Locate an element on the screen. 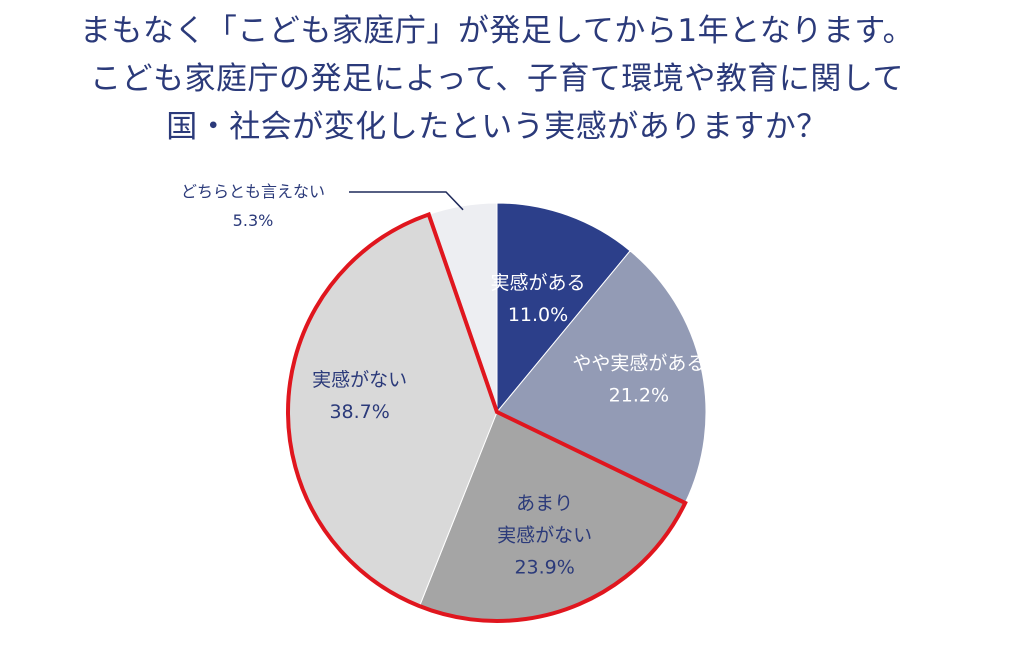 This screenshot has width=1029, height=670. slice-value: 11.0% is located at coordinates (538, 315).